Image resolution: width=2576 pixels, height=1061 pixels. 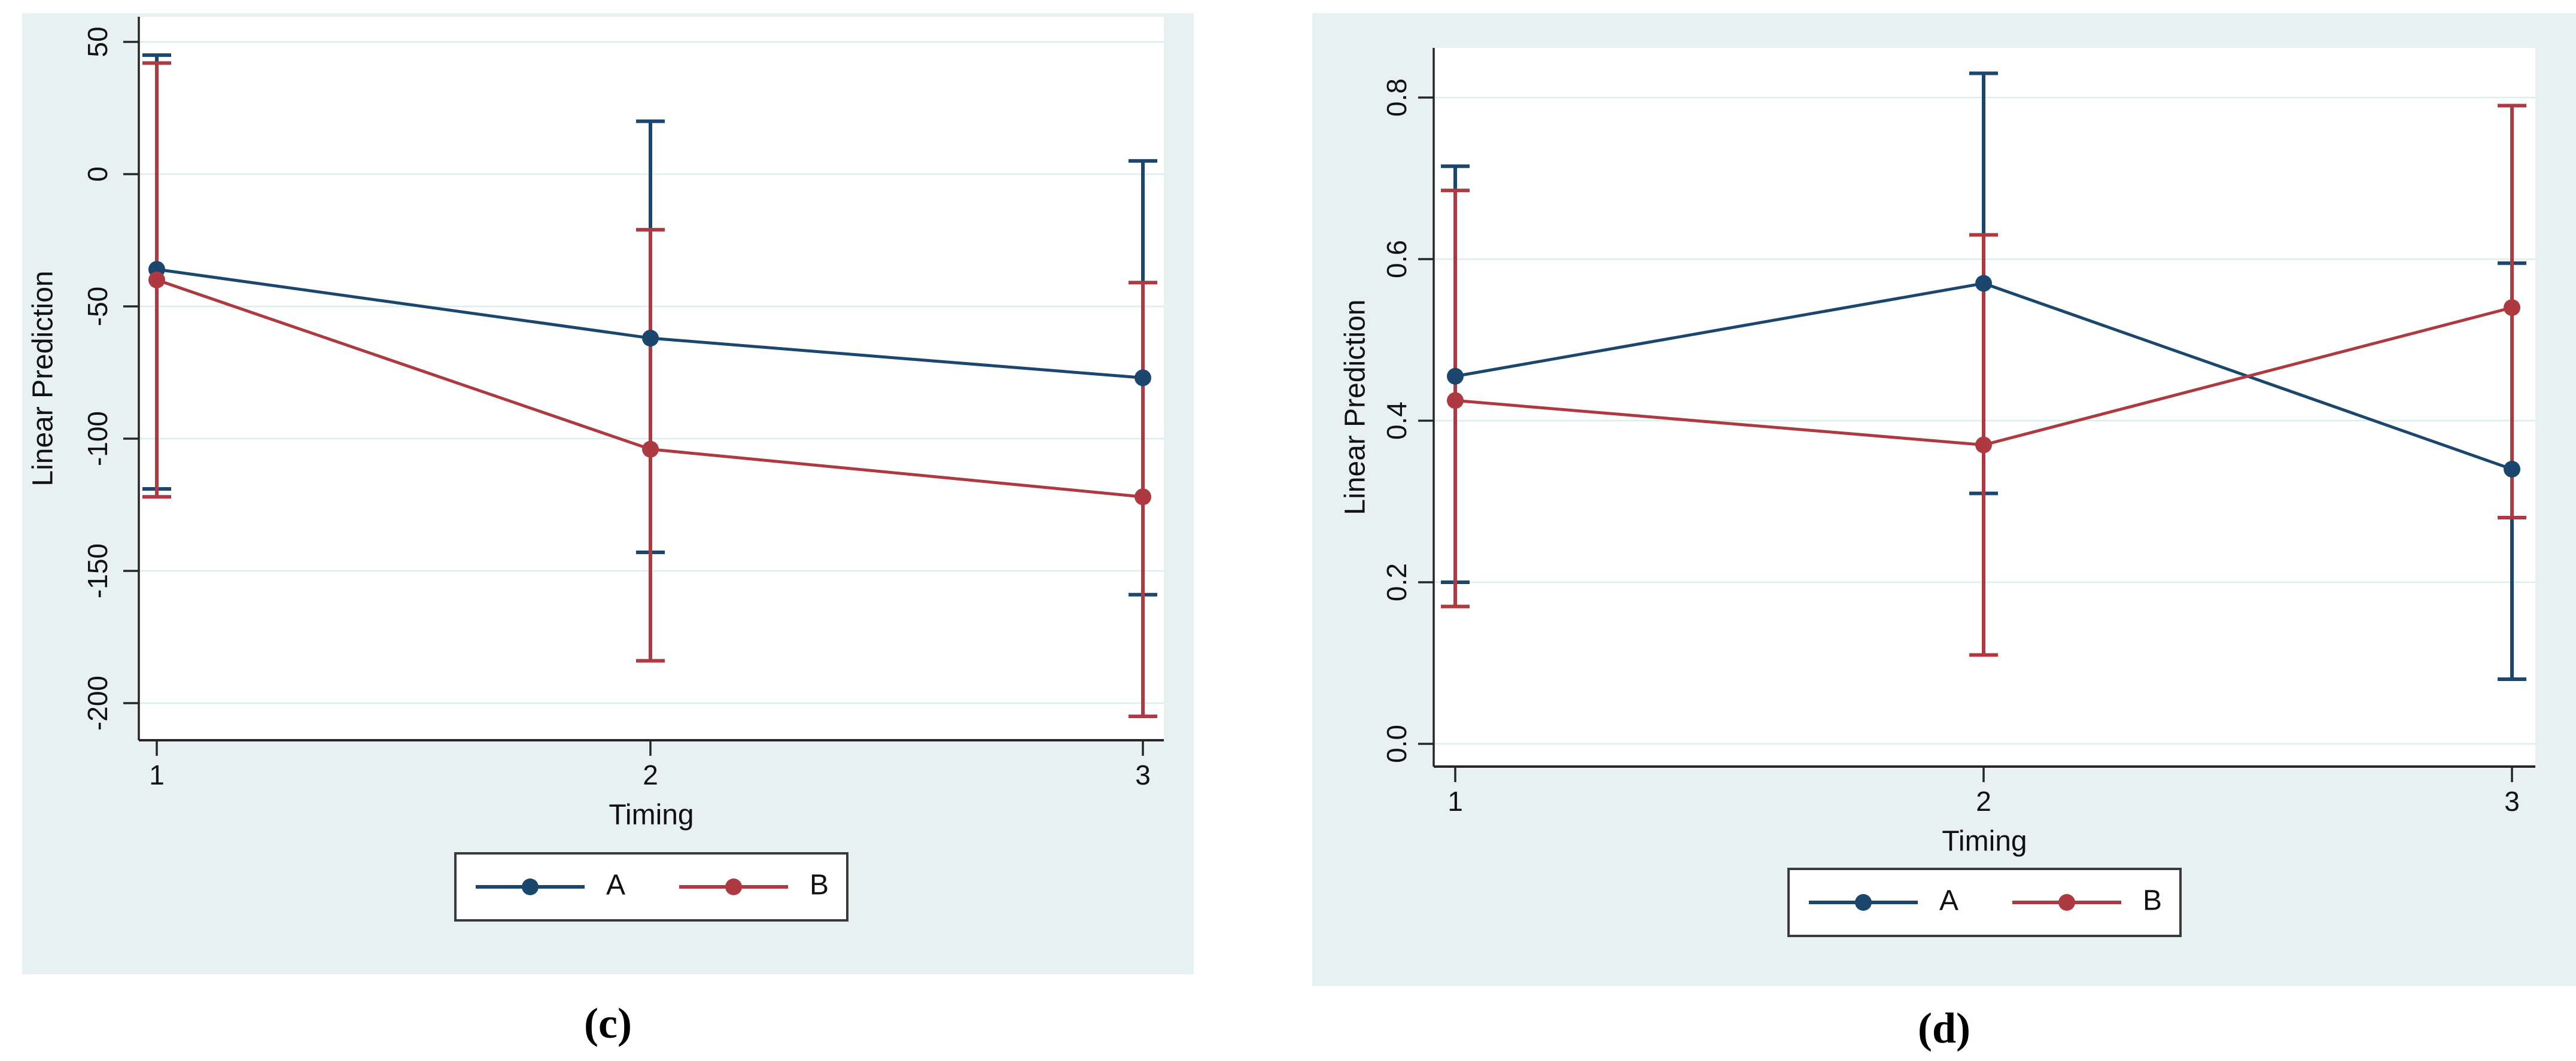 What do you see at coordinates (98, 41) in the screenshot?
I see `y-tick-label: 50` at bounding box center [98, 41].